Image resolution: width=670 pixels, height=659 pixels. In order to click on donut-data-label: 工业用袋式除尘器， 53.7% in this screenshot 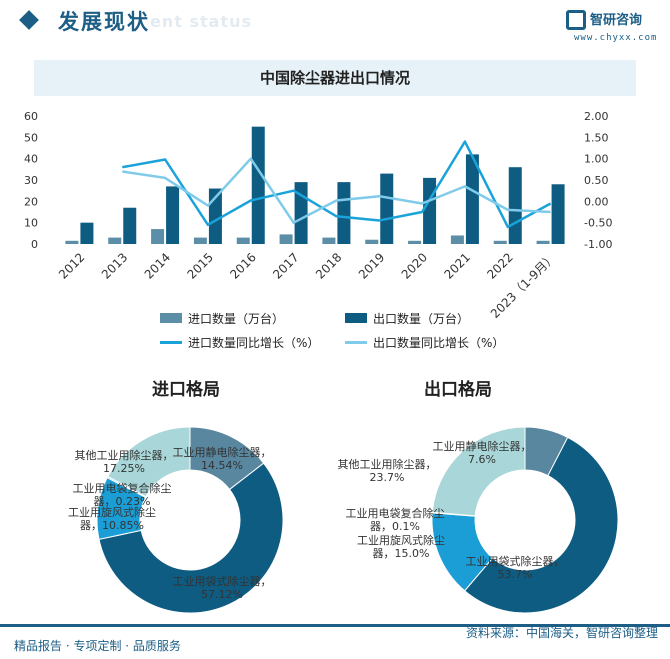, I will do `click(515, 567)`.